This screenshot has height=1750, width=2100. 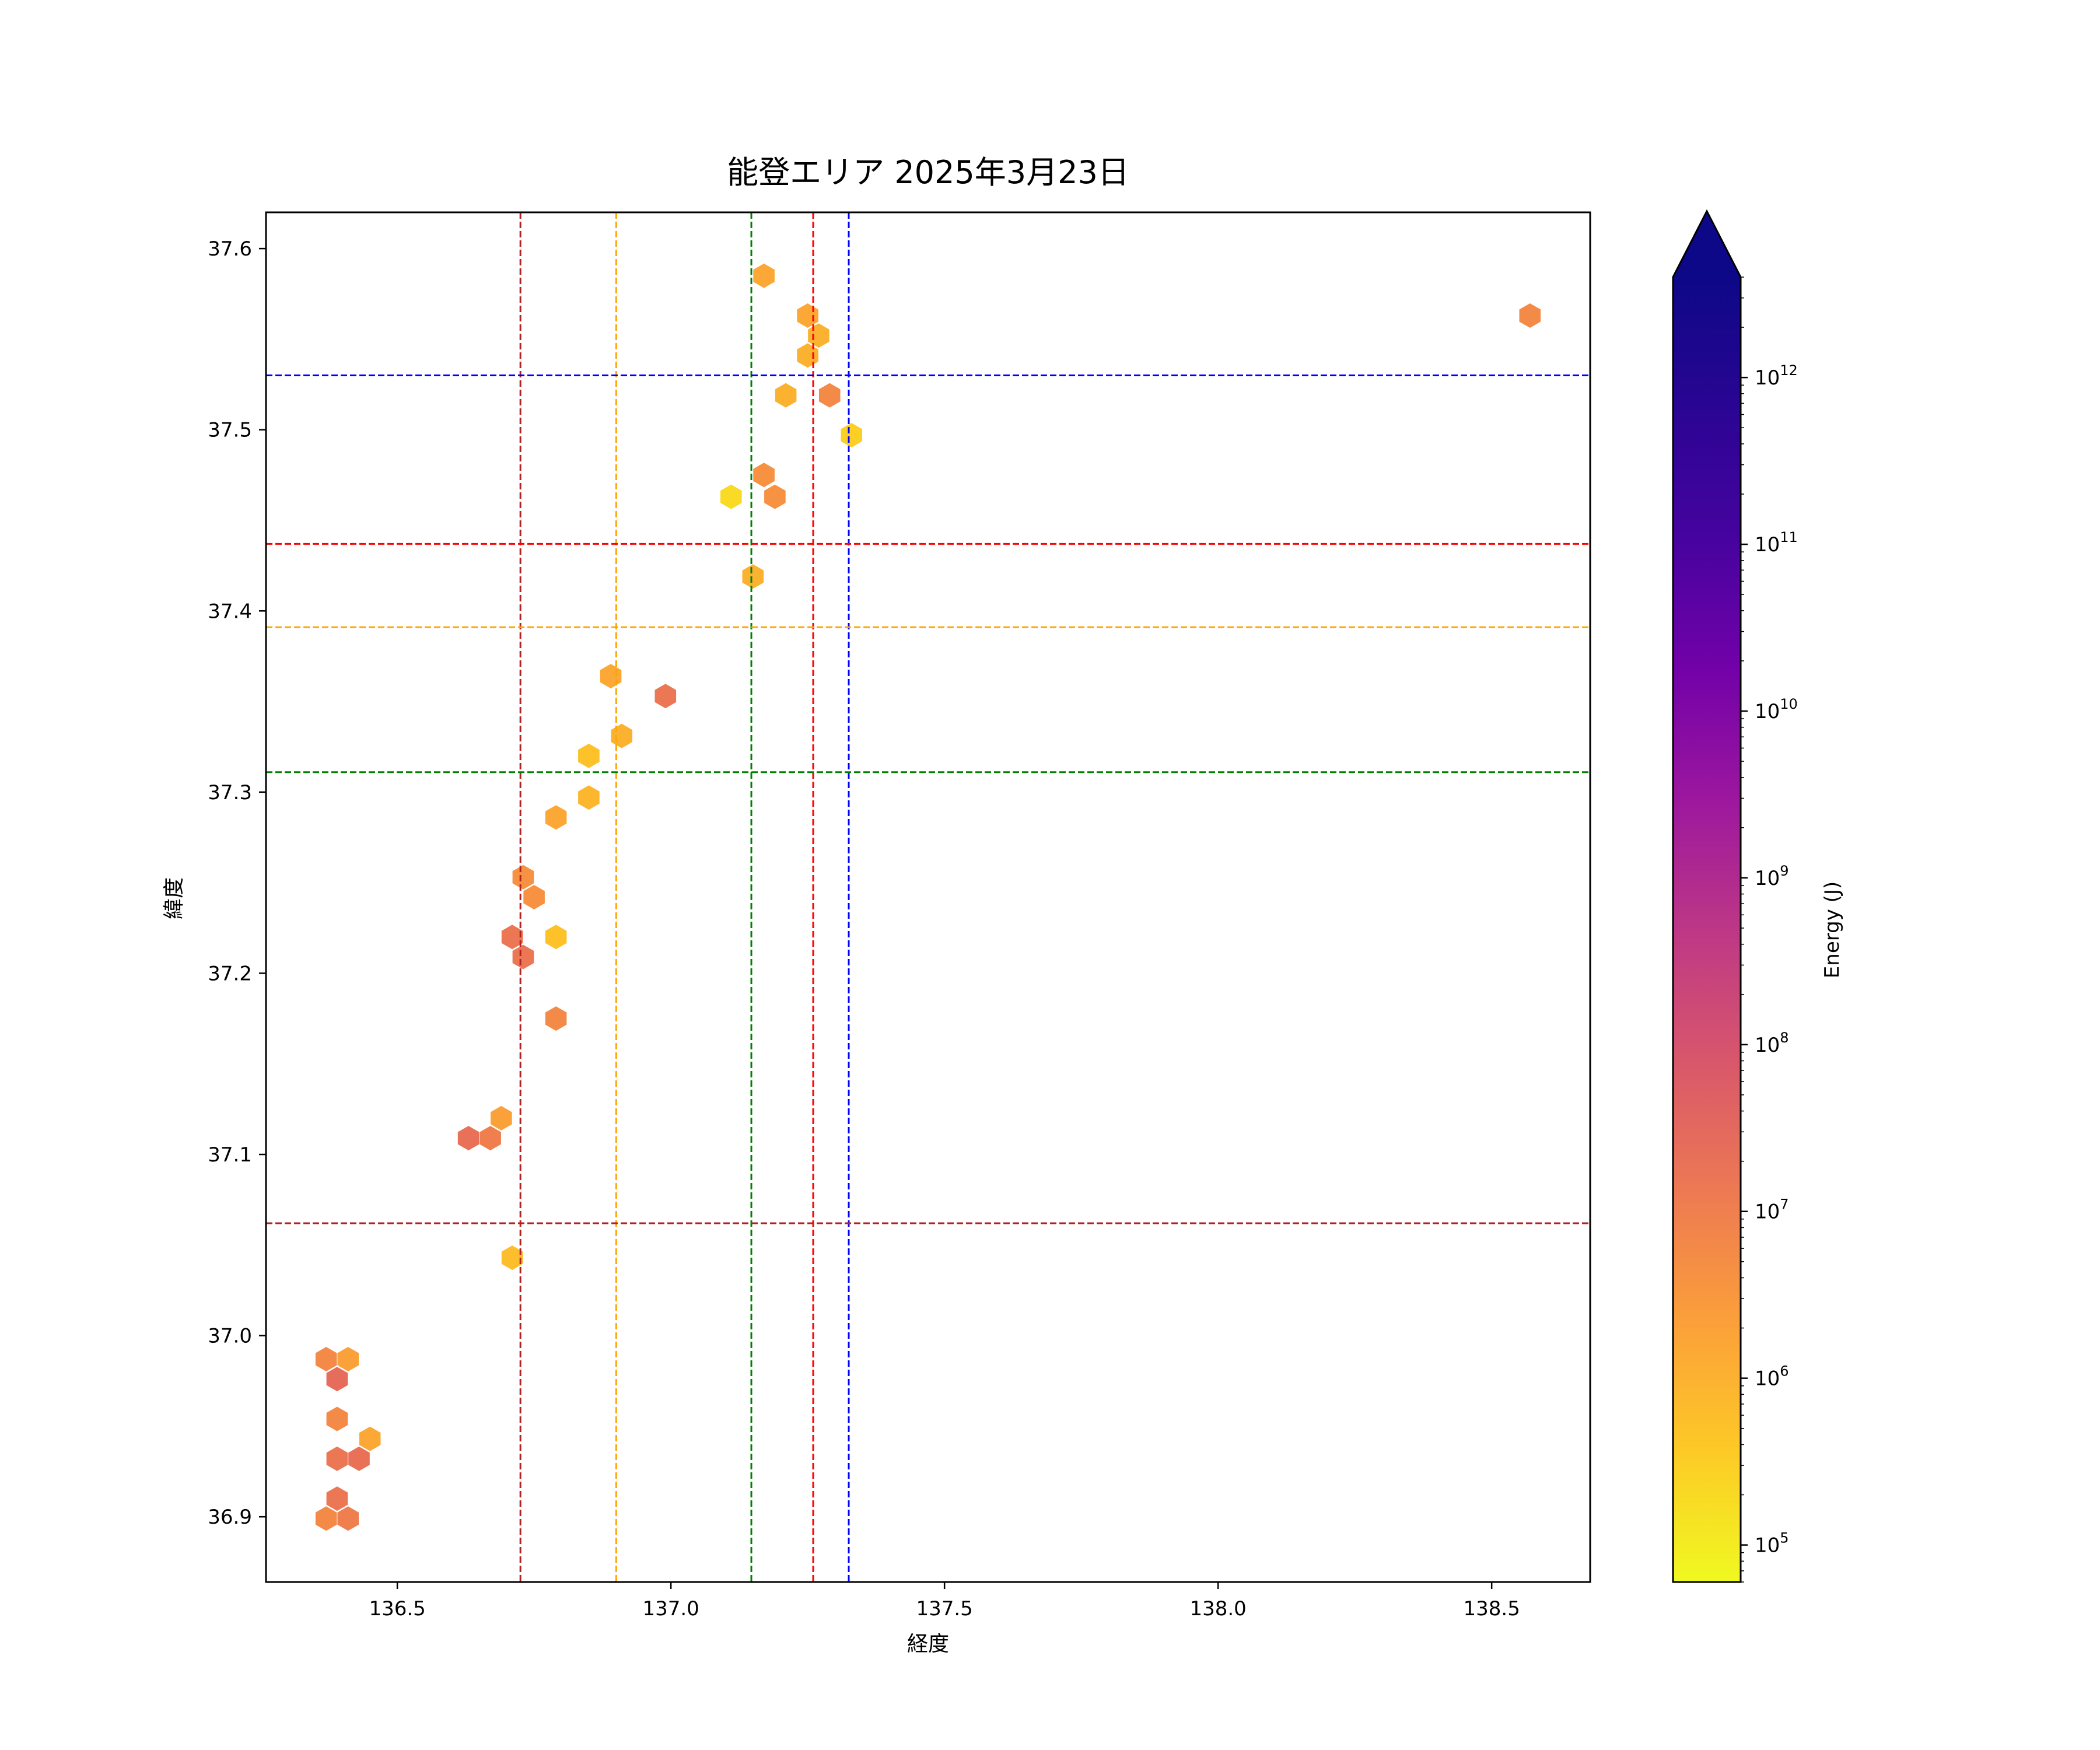 What do you see at coordinates (230, 1336) in the screenshot?
I see `y-tick-label: 37.0` at bounding box center [230, 1336].